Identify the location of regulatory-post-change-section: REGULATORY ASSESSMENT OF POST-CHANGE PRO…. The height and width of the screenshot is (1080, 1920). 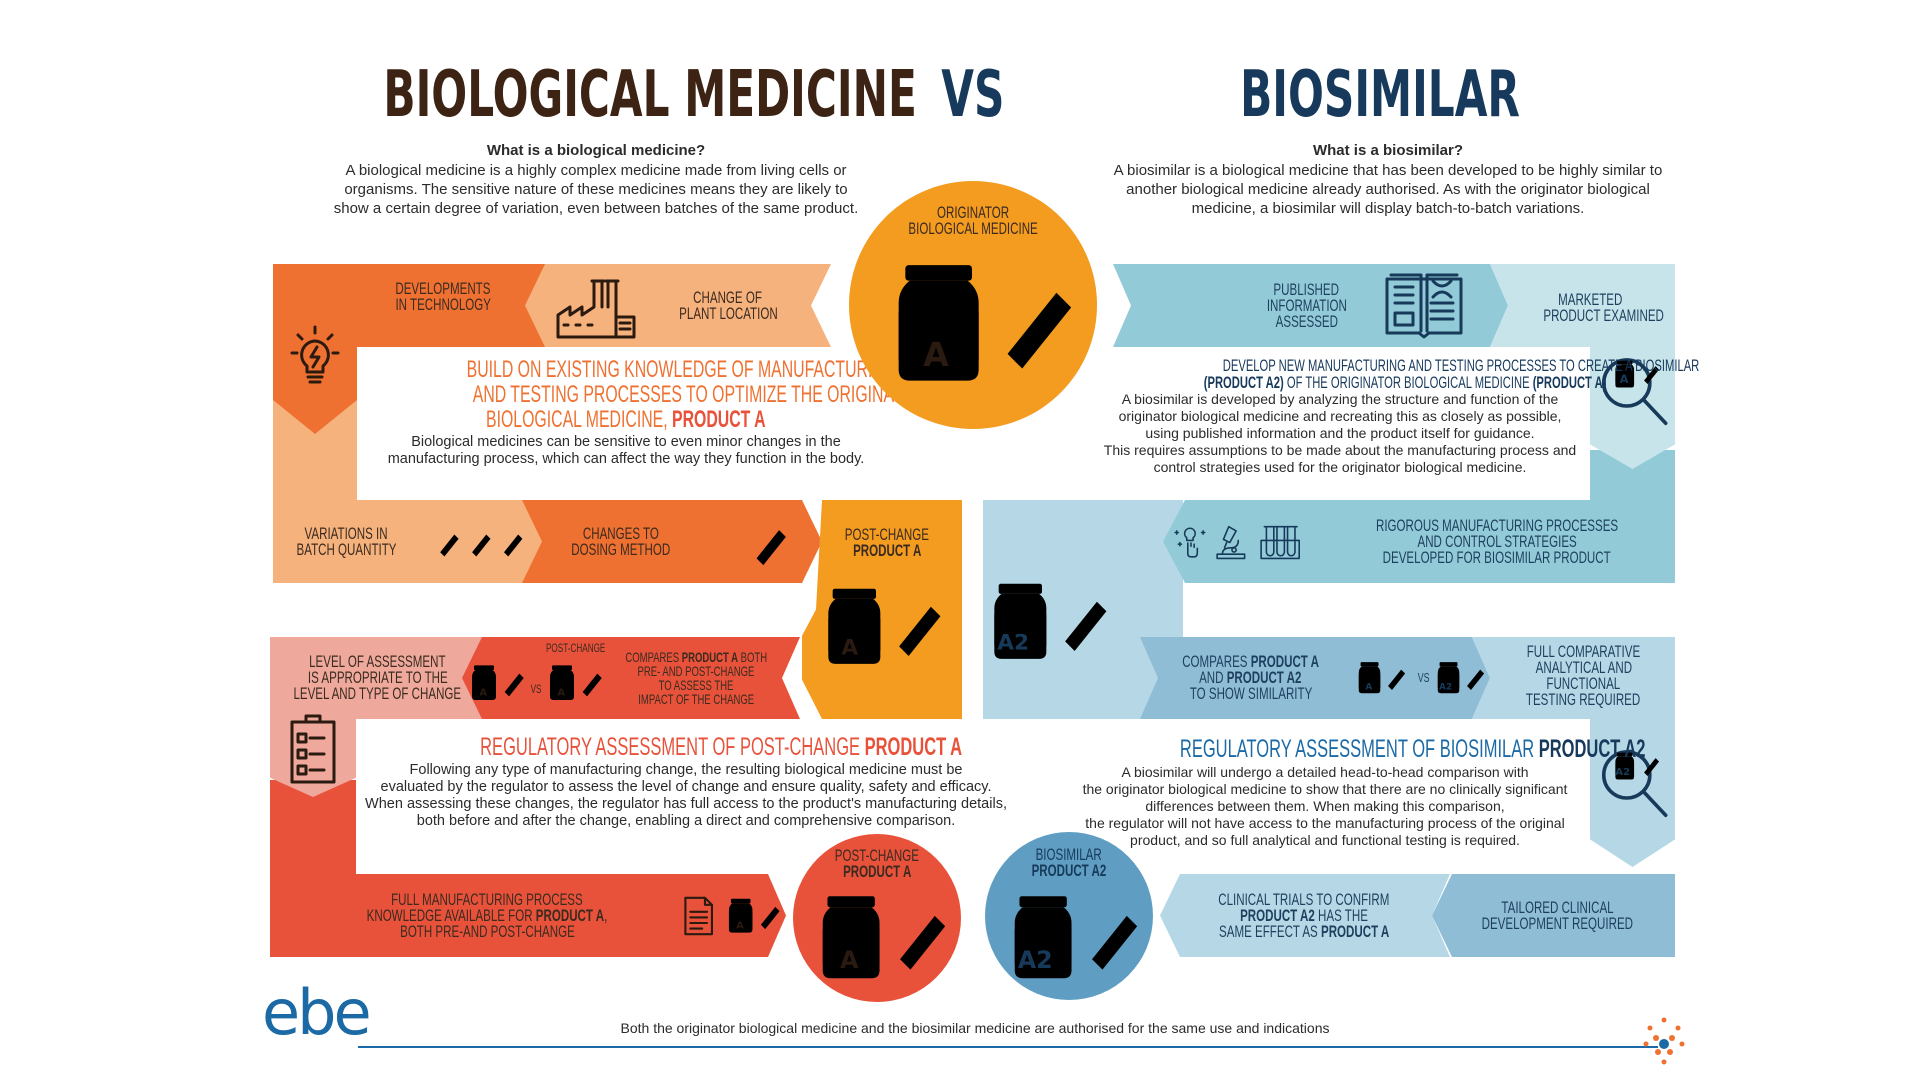
(686, 782).